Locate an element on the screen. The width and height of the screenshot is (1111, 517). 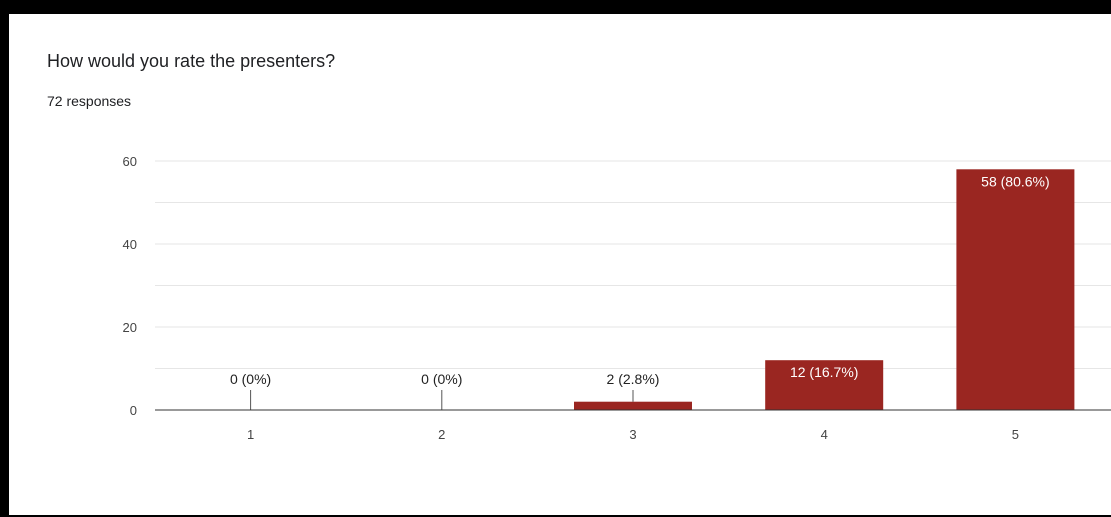
data-label: 58 (80.6%) is located at coordinates (1015, 181).